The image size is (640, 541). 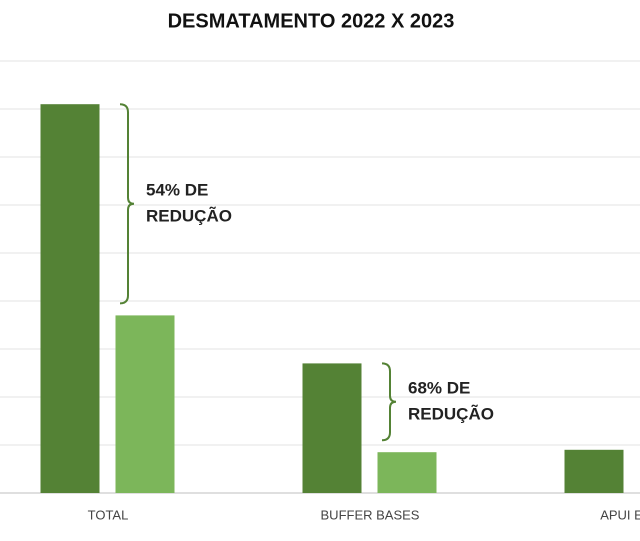 I want to click on chart-title: DESMATAMENTO 2022 X 2023, so click(x=311, y=21).